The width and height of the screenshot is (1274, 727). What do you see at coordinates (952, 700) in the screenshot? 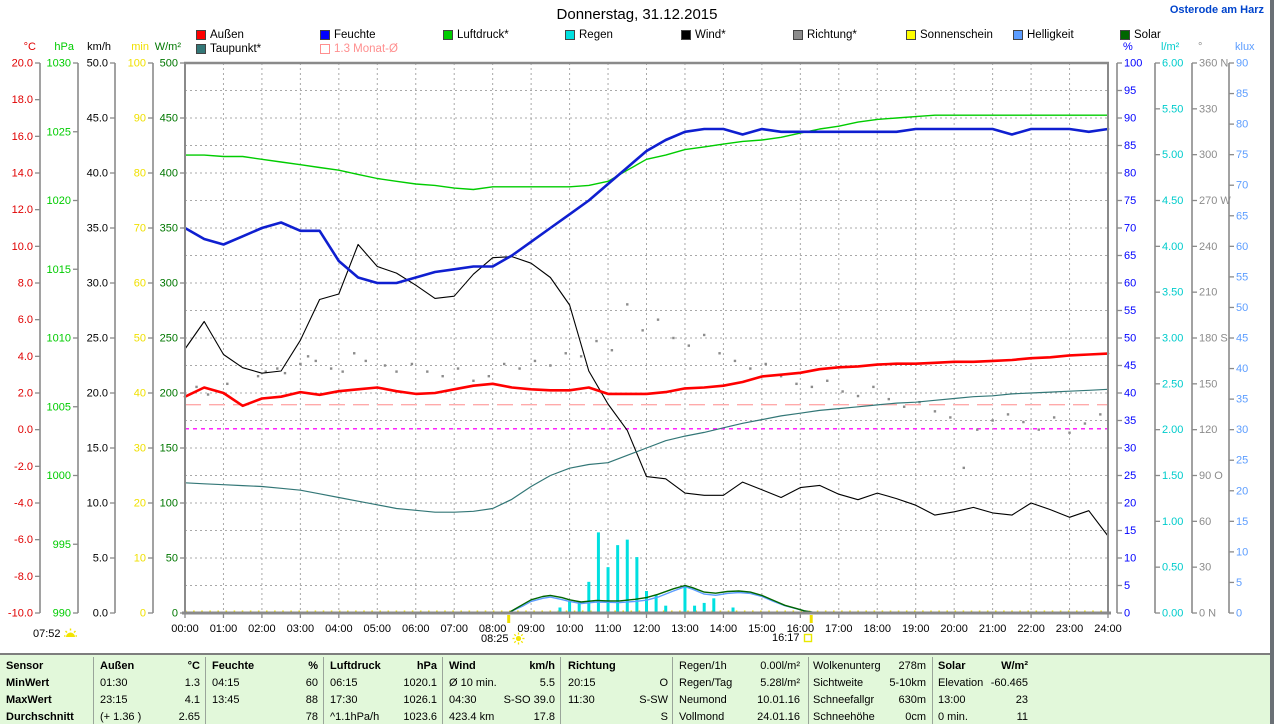
I see `cell-label: 13:00` at bounding box center [952, 700].